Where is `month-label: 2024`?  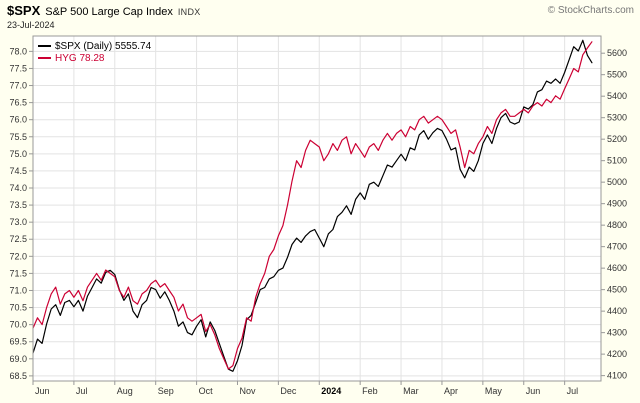 month-label: 2024 is located at coordinates (331, 391).